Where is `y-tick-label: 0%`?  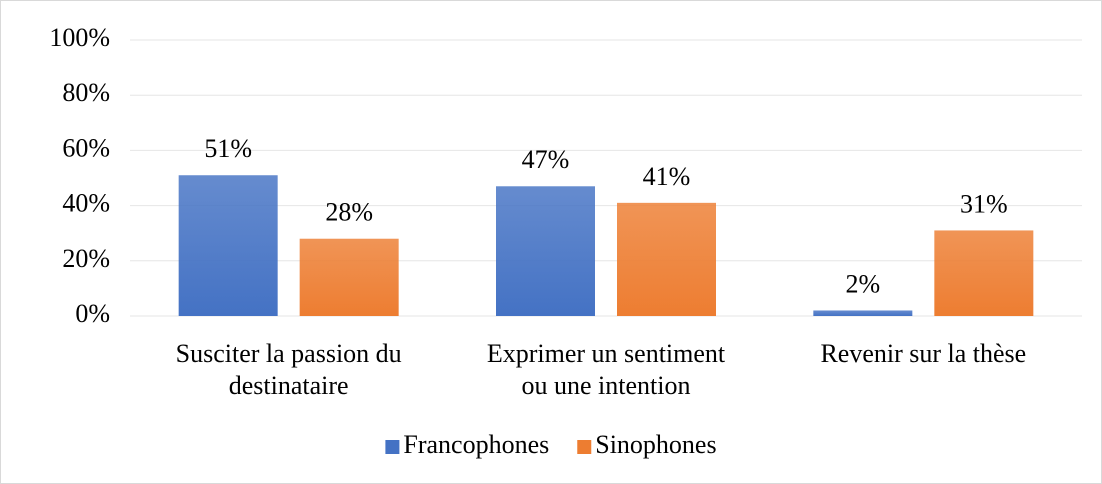
y-tick-label: 0% is located at coordinates (92, 313).